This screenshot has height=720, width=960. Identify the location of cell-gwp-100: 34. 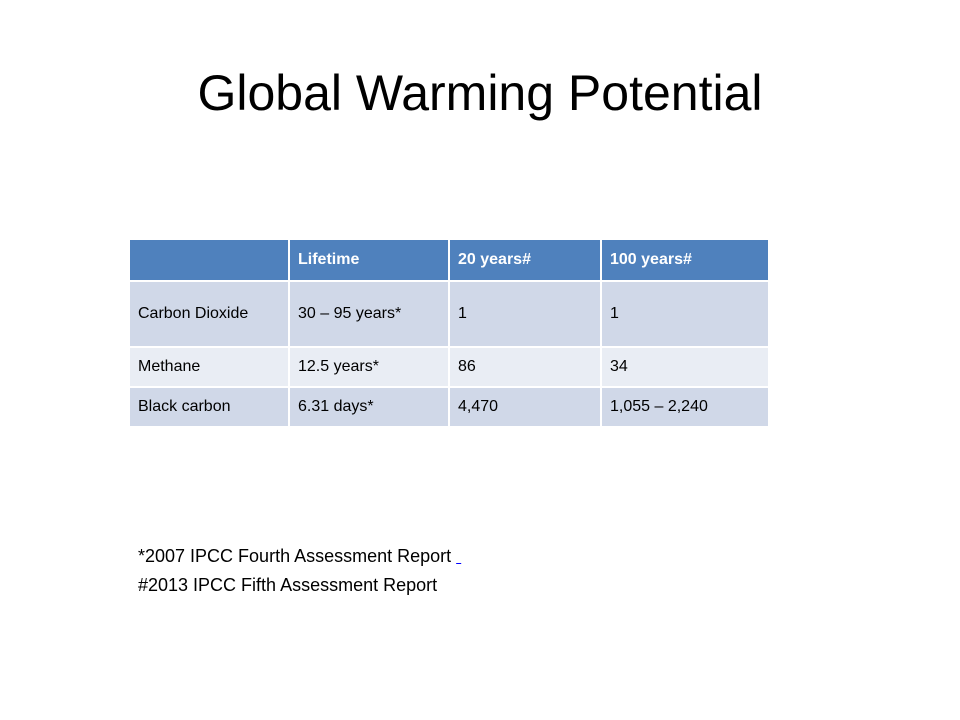
(685, 367).